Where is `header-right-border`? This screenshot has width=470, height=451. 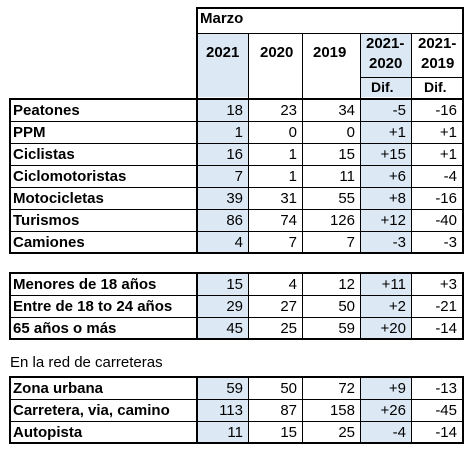 header-right-border is located at coordinates (463, 52).